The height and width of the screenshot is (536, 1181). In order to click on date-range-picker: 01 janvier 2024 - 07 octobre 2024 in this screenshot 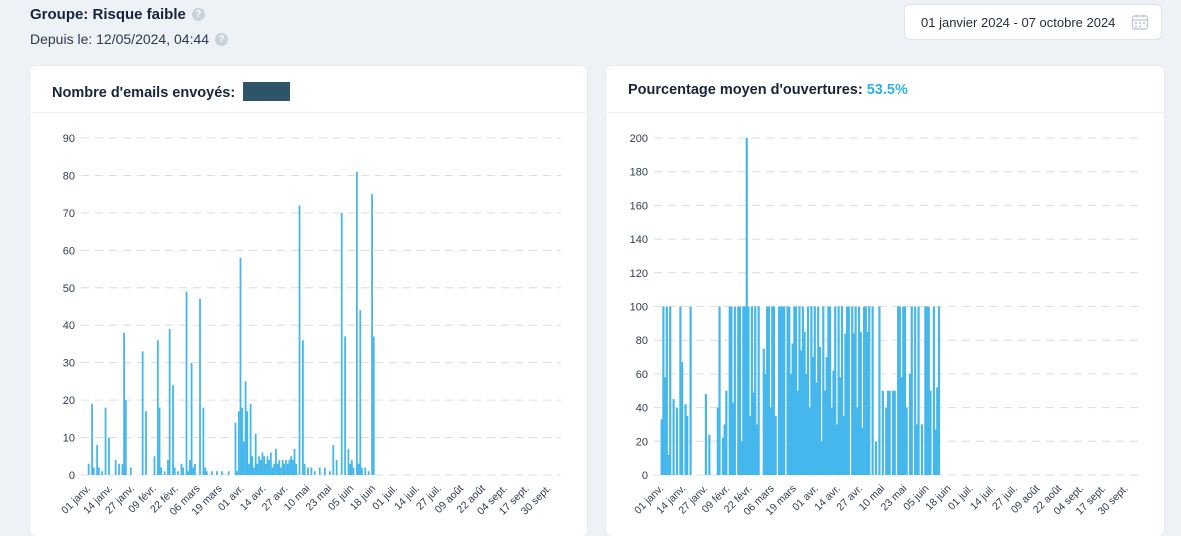, I will do `click(1033, 22)`.